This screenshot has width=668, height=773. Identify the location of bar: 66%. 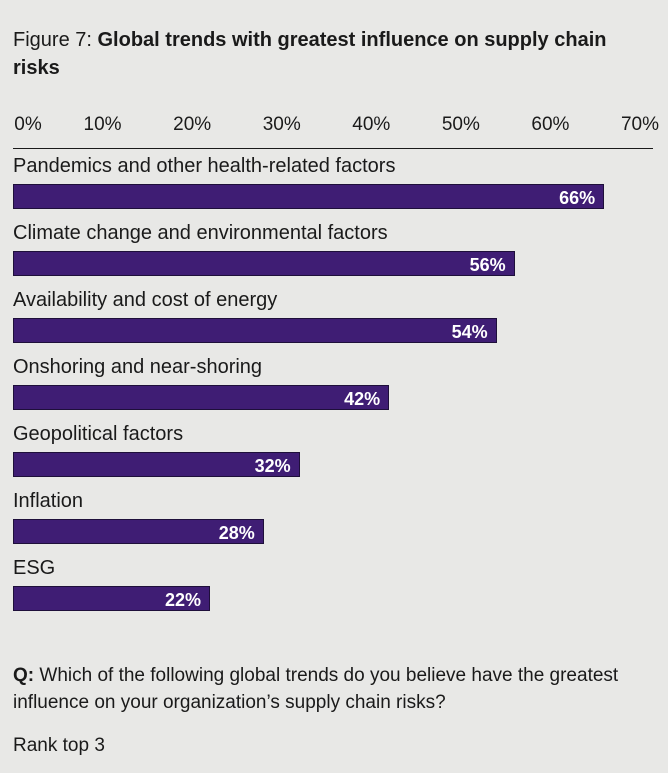
(309, 196).